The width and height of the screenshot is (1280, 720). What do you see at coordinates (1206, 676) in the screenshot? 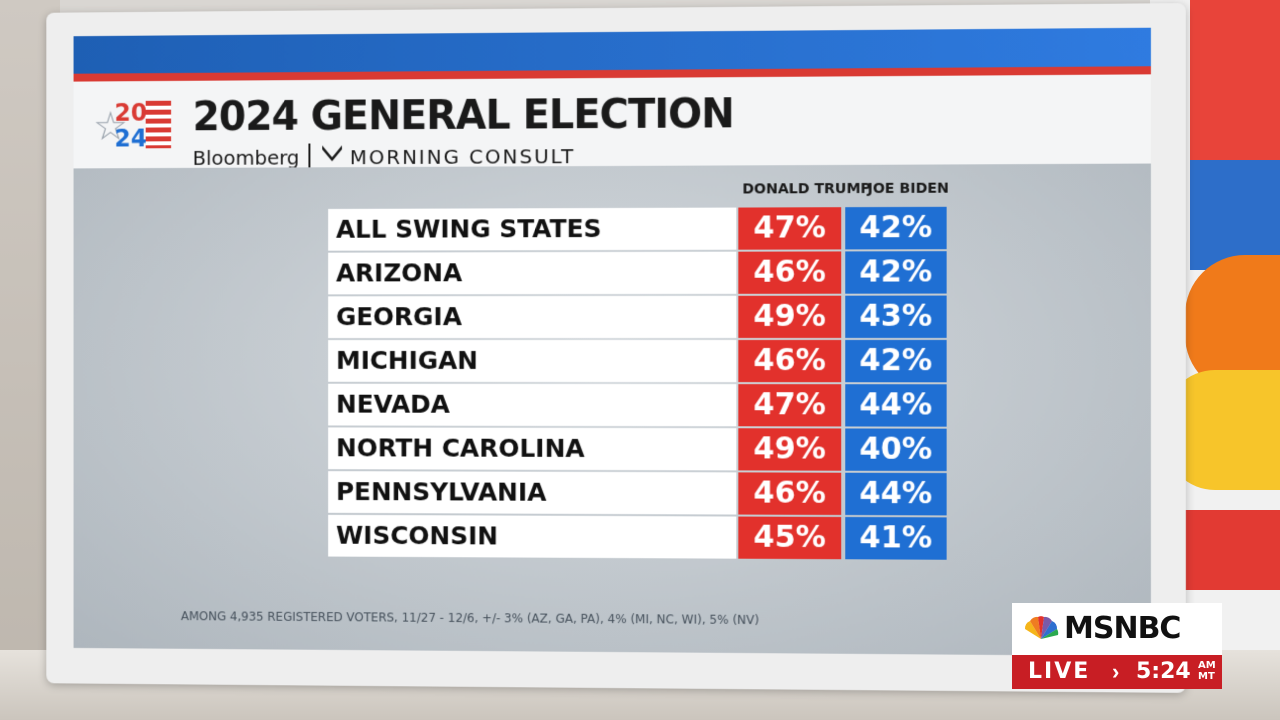
I see `clock-timezone: MT` at bounding box center [1206, 676].